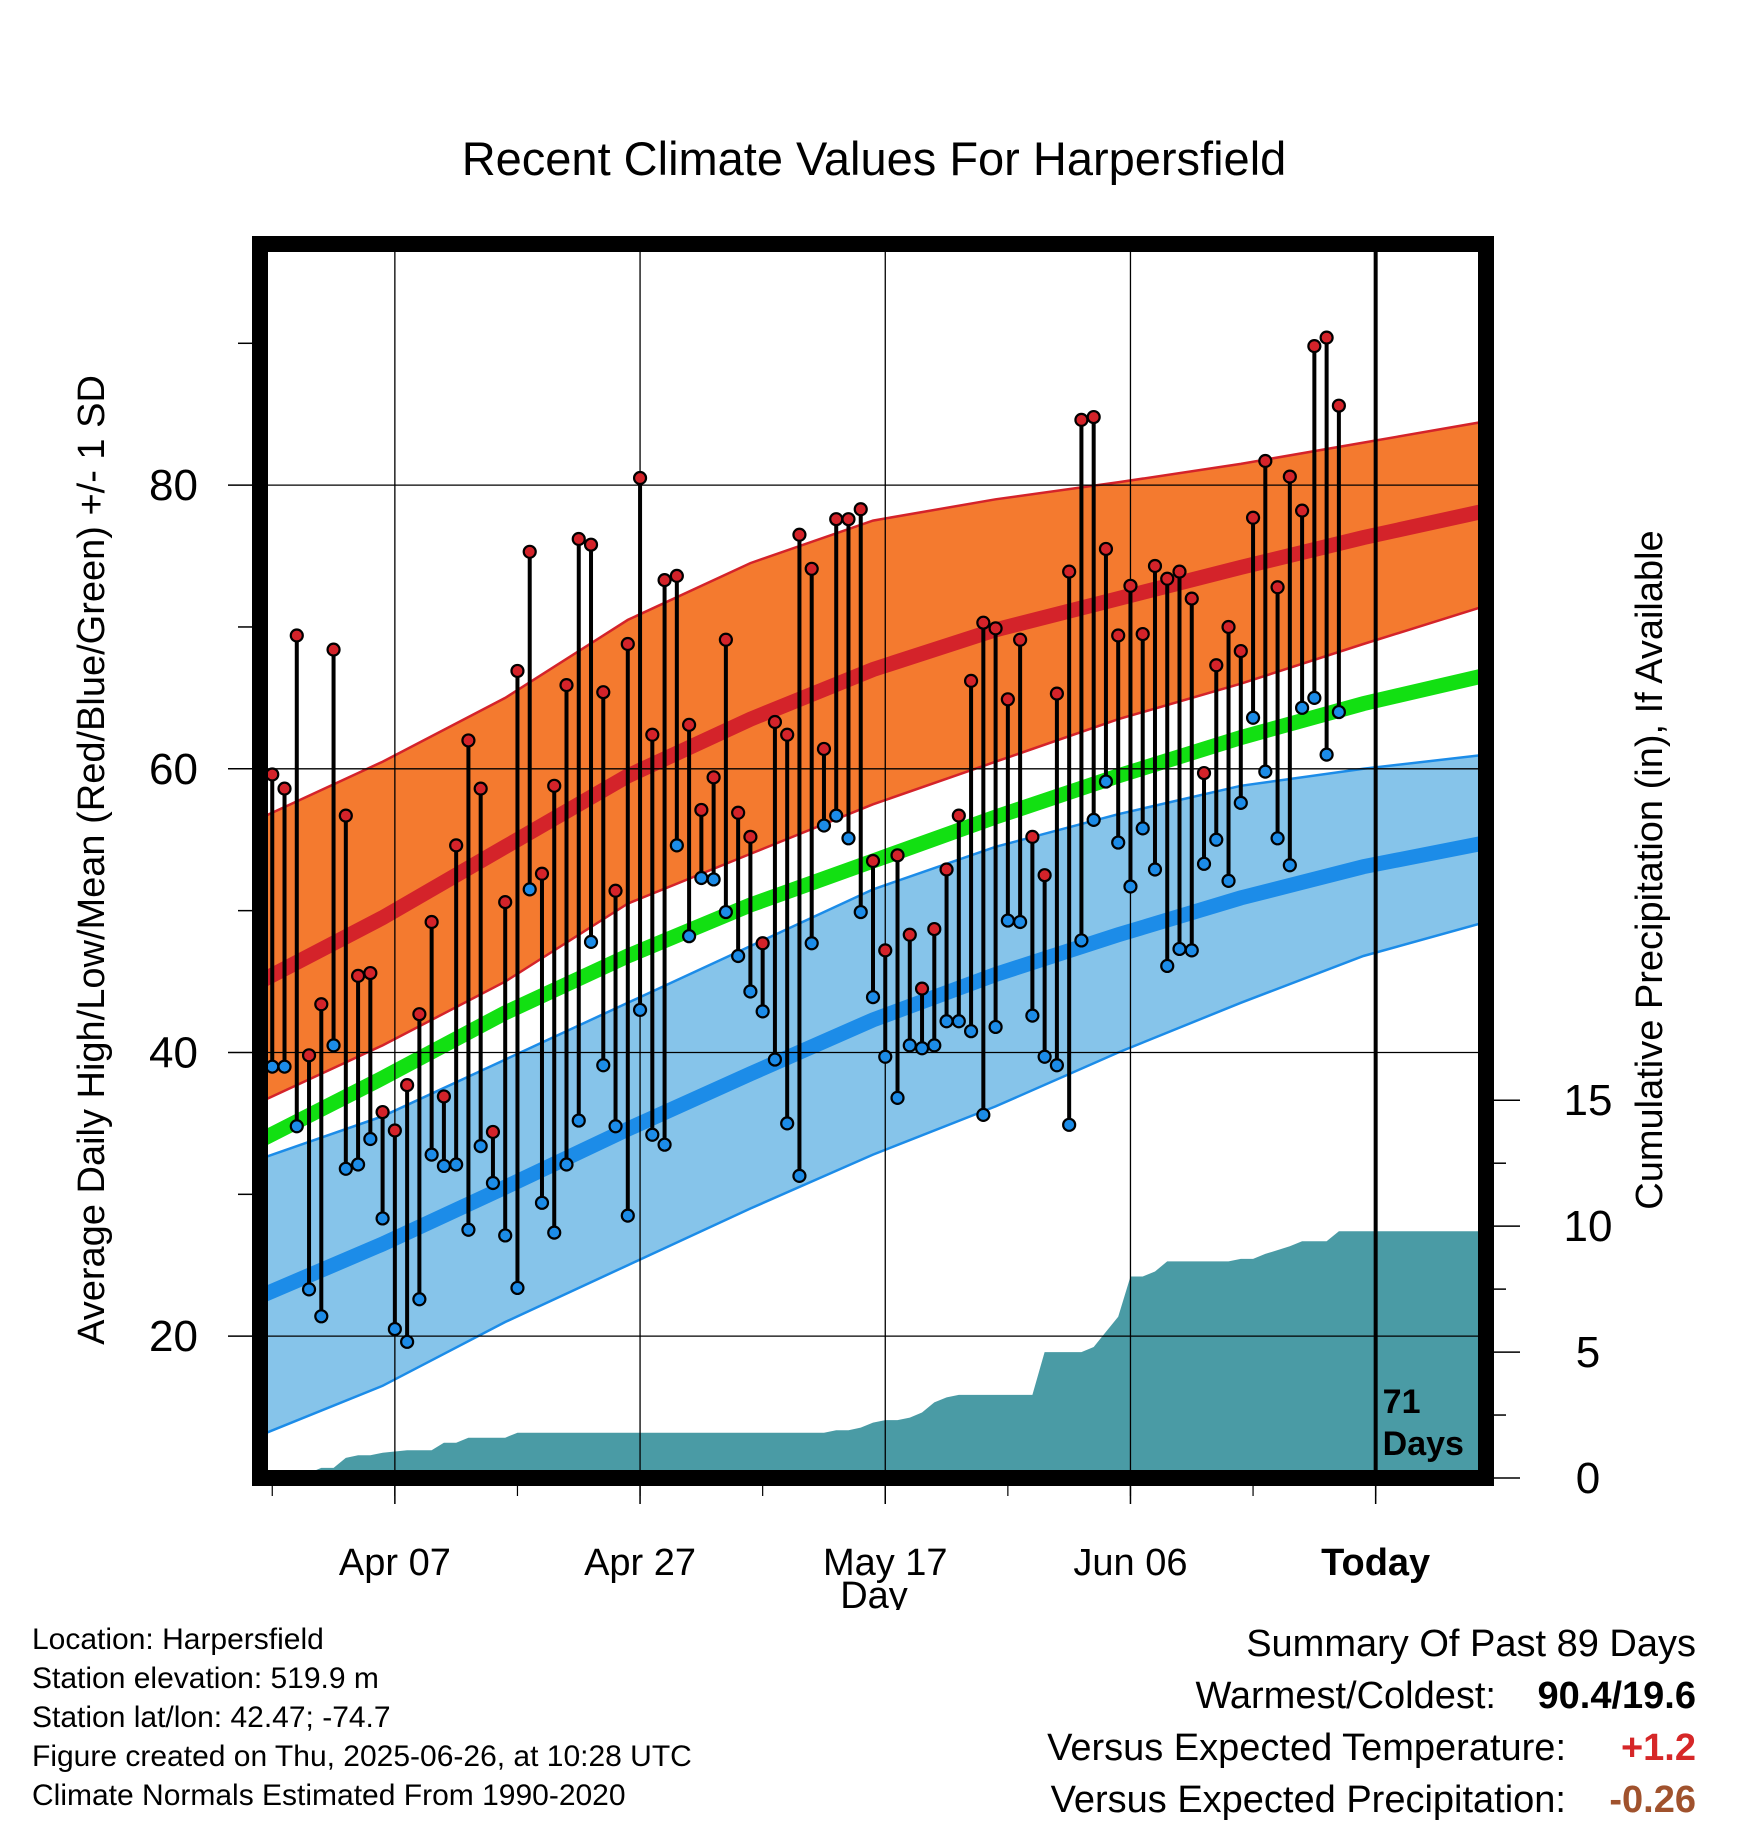 This screenshot has width=1748, height=1828. What do you see at coordinates (211, 1717) in the screenshot?
I see `latlon-text: Station lat/lon: 42.47; -74.7` at bounding box center [211, 1717].